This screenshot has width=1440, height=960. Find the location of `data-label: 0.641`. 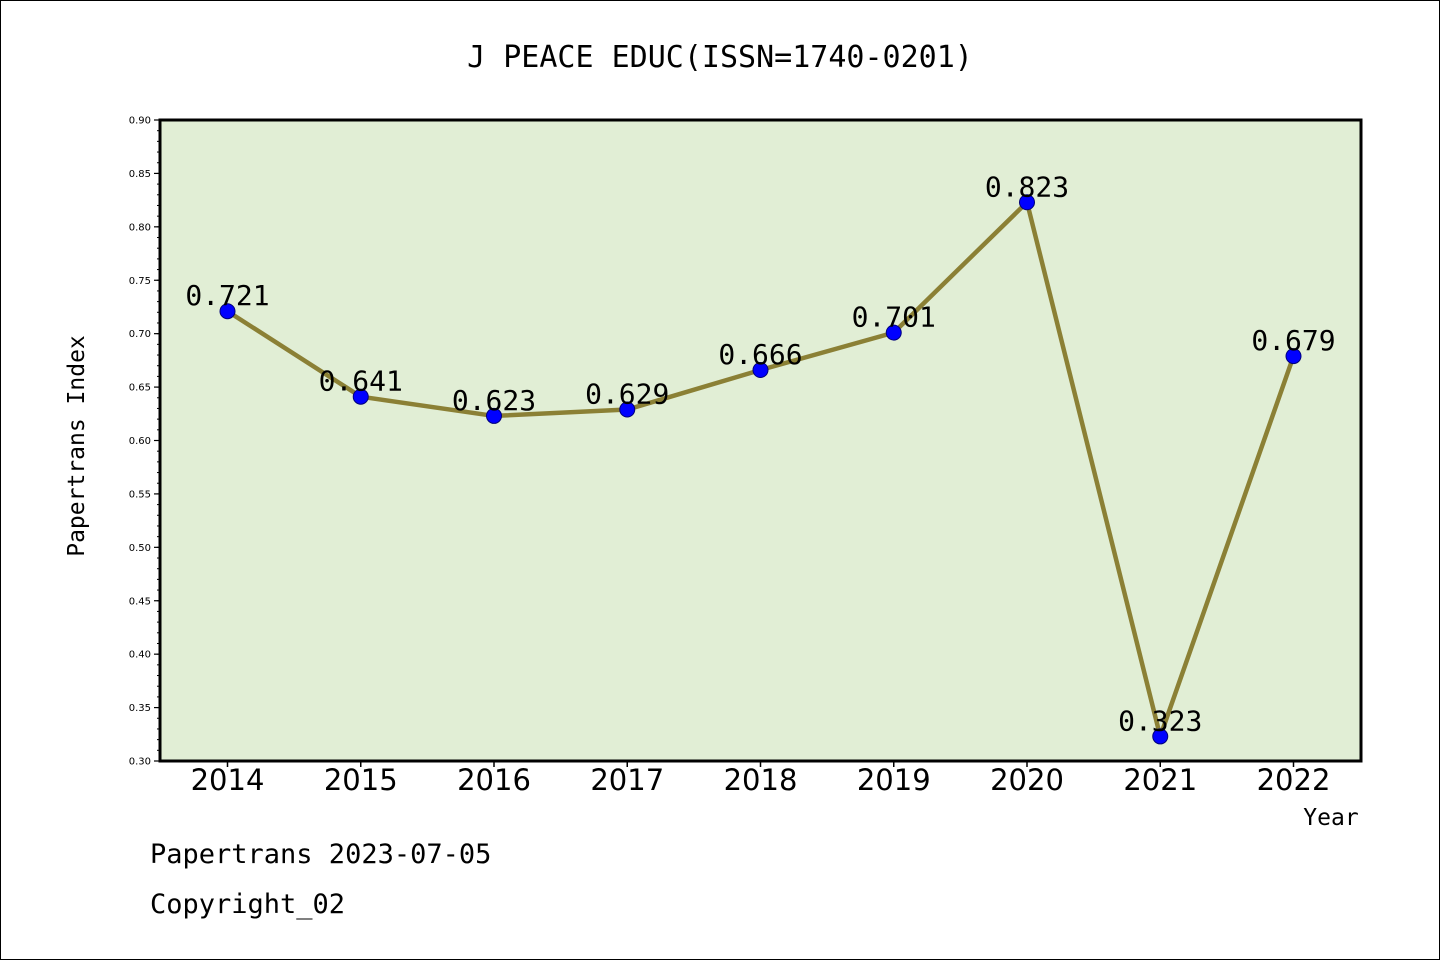

data-label: 0.641 is located at coordinates (361, 381).